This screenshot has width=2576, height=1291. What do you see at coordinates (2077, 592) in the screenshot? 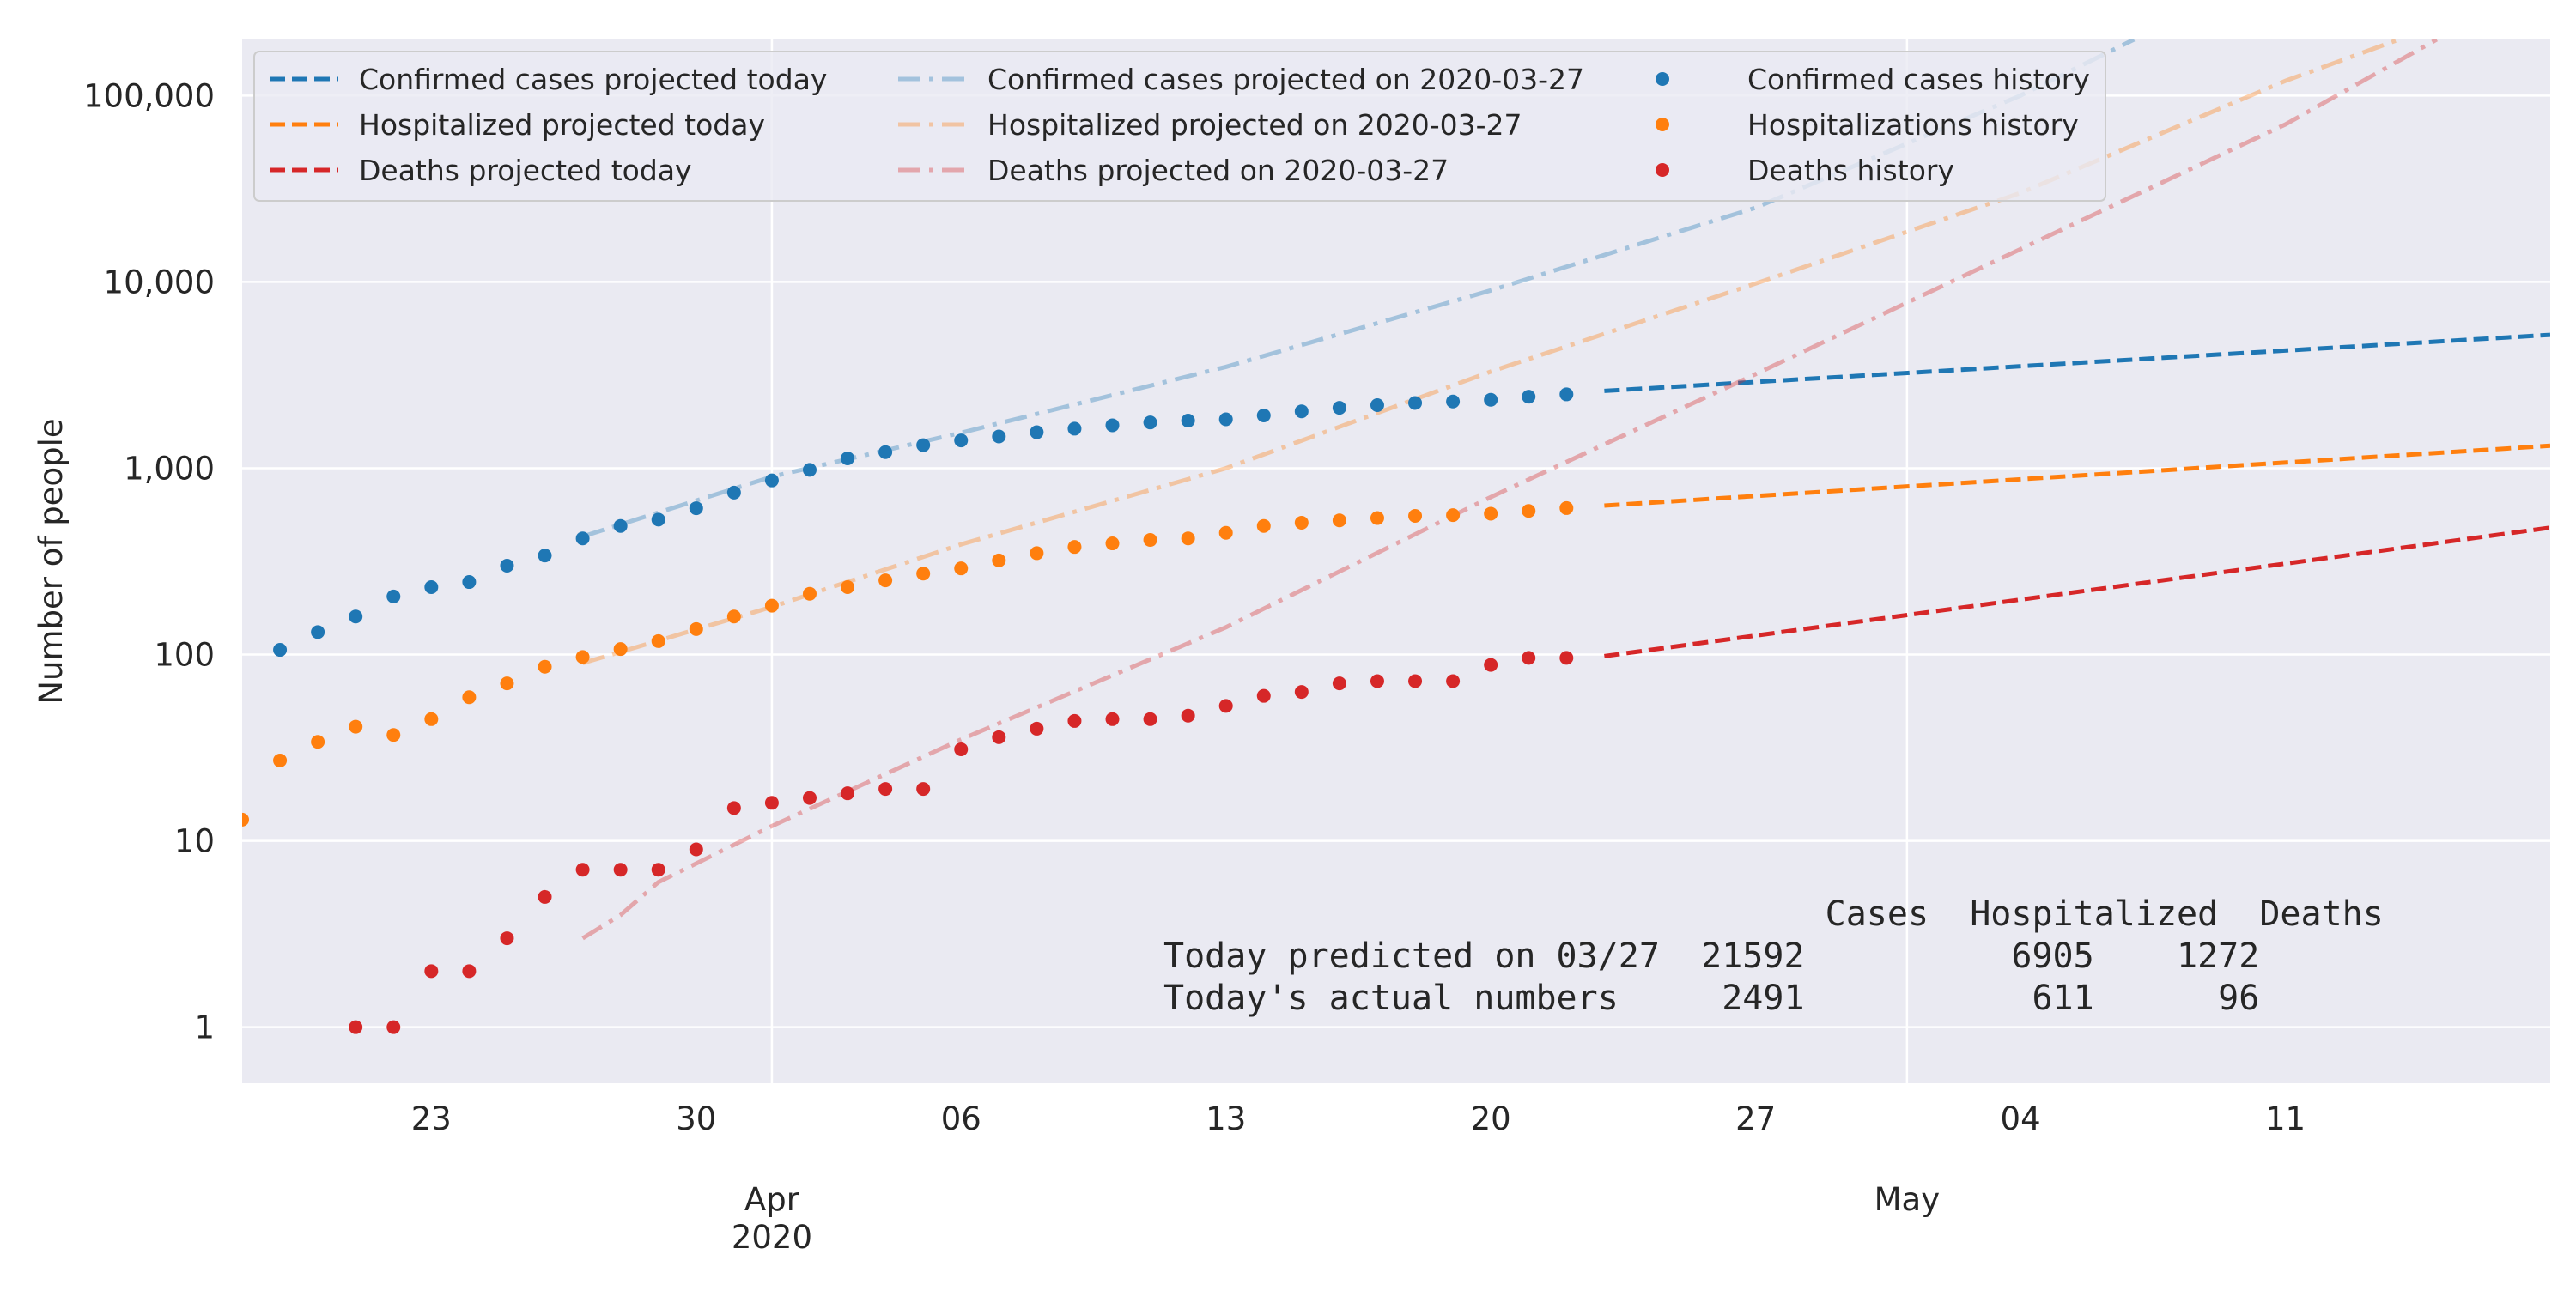
I see `series-2-line` at bounding box center [2077, 592].